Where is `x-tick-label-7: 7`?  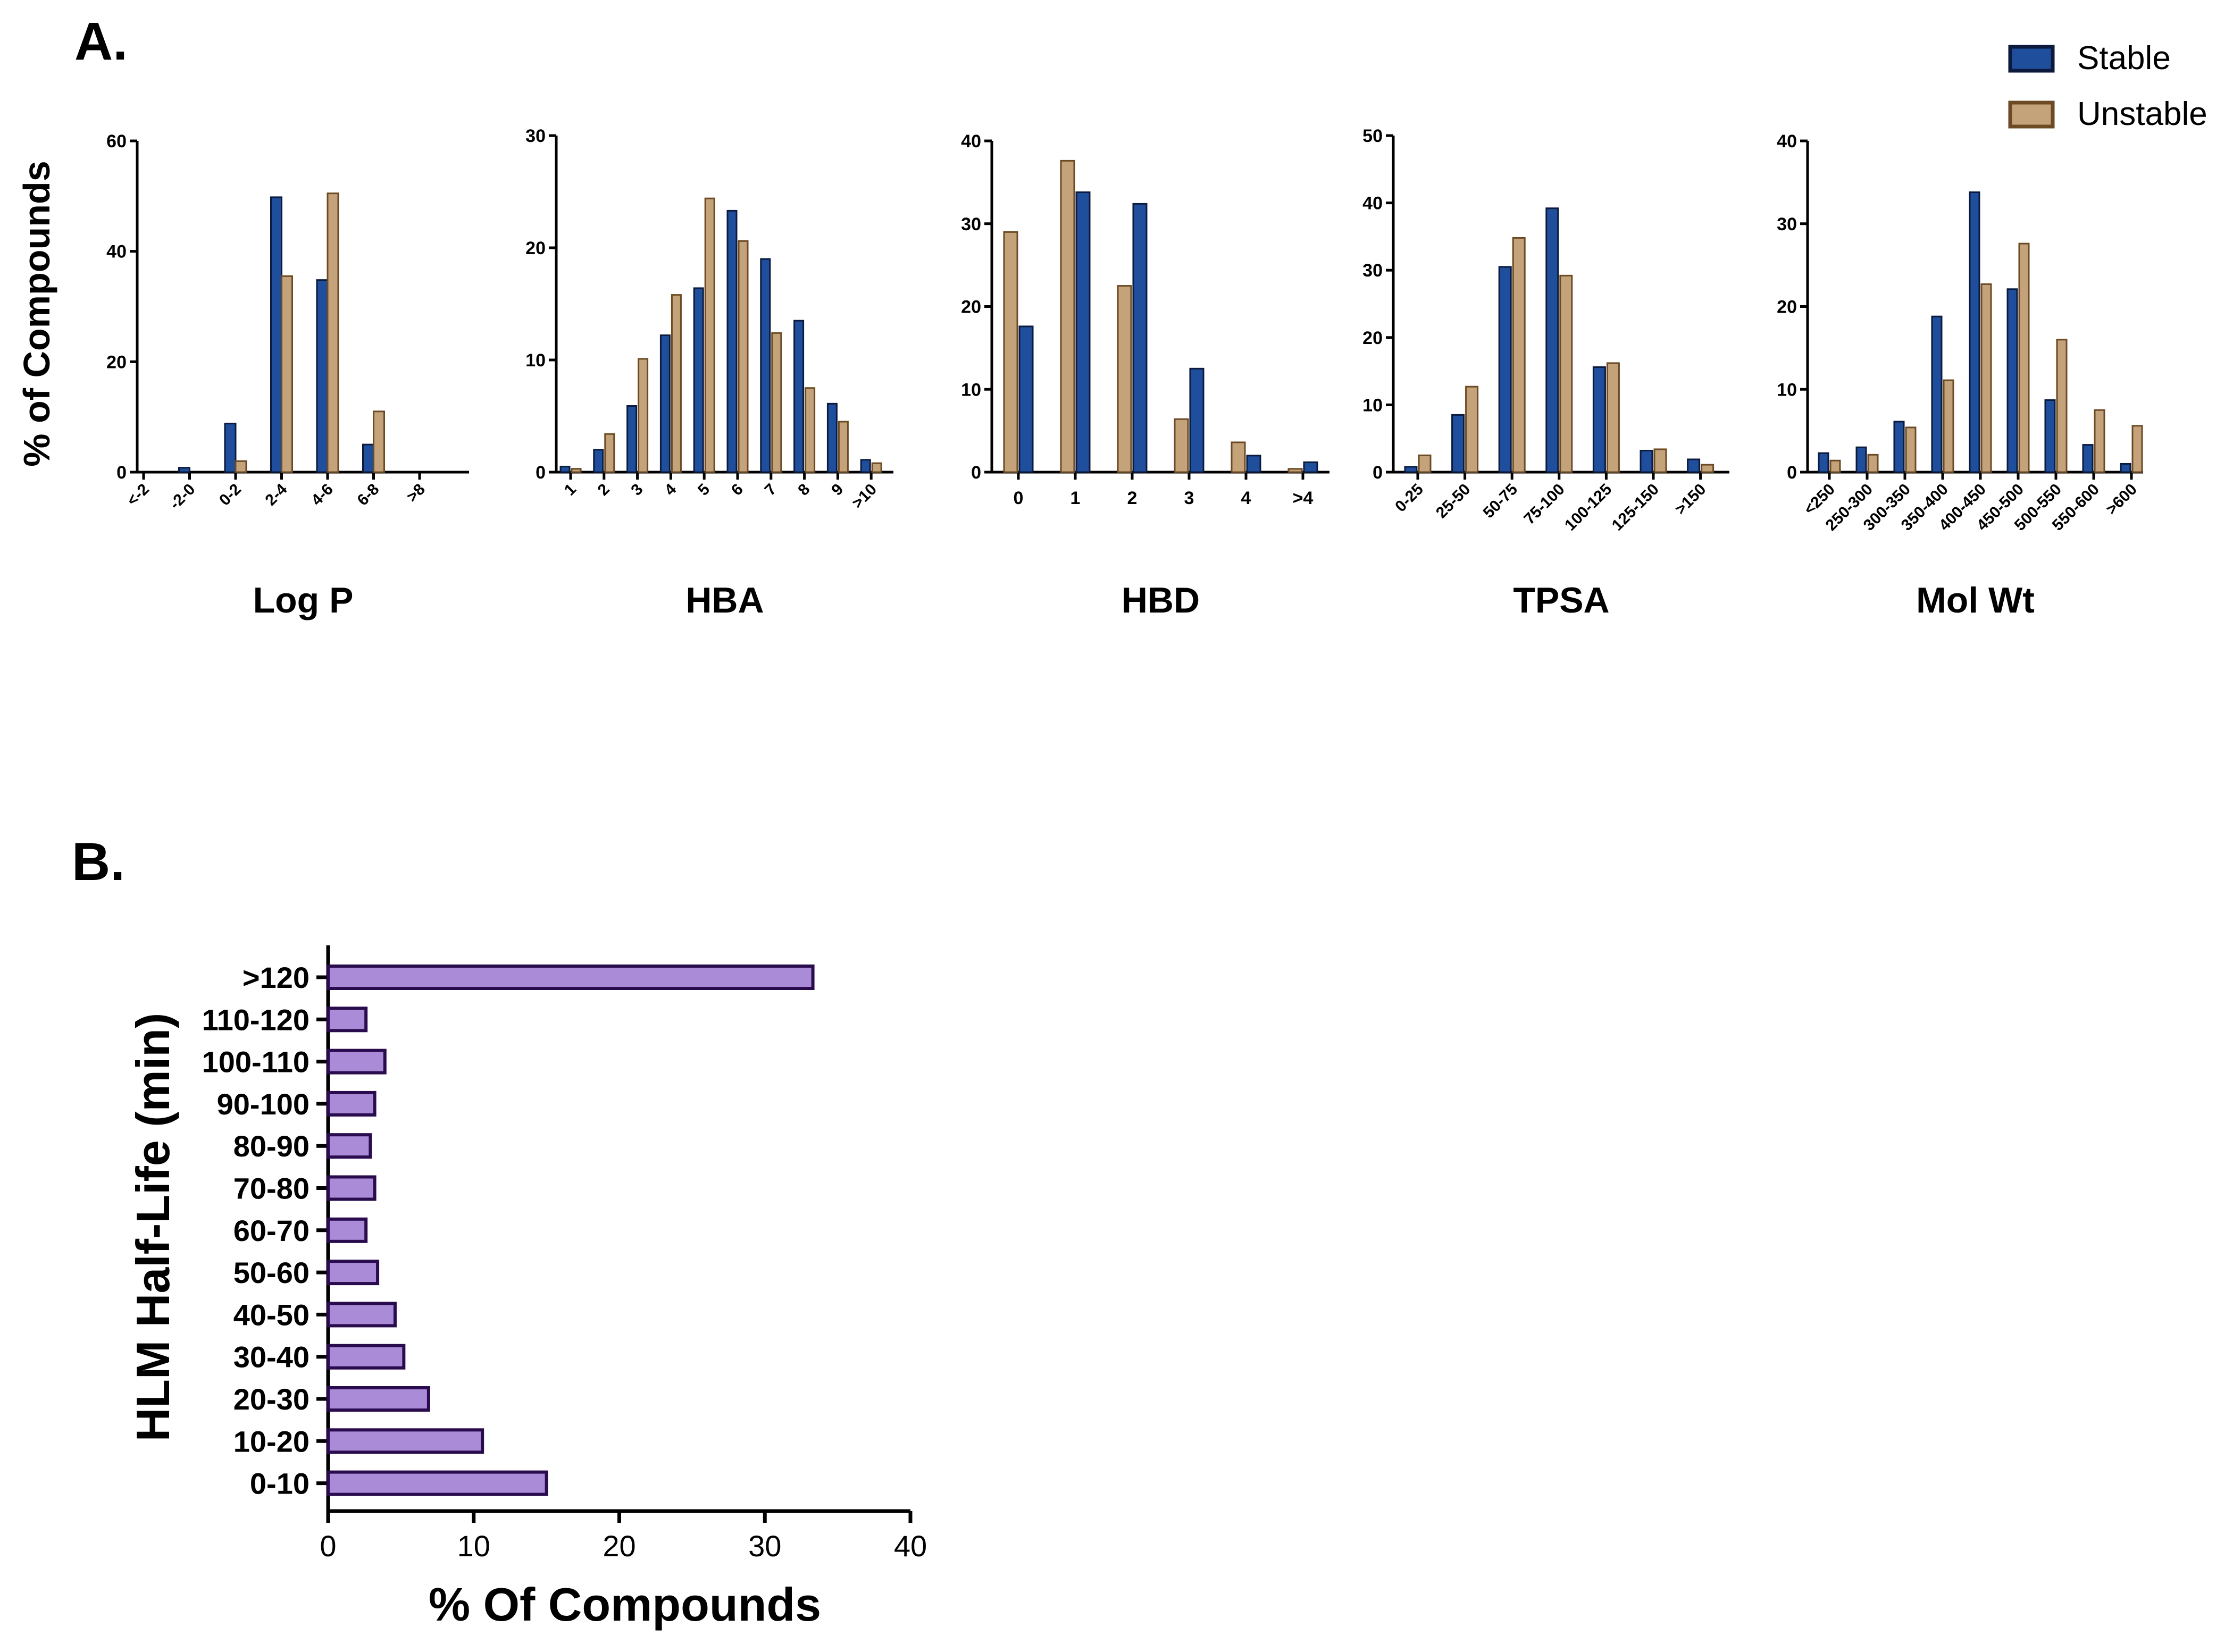
x-tick-label-7: 7 is located at coordinates (771, 490).